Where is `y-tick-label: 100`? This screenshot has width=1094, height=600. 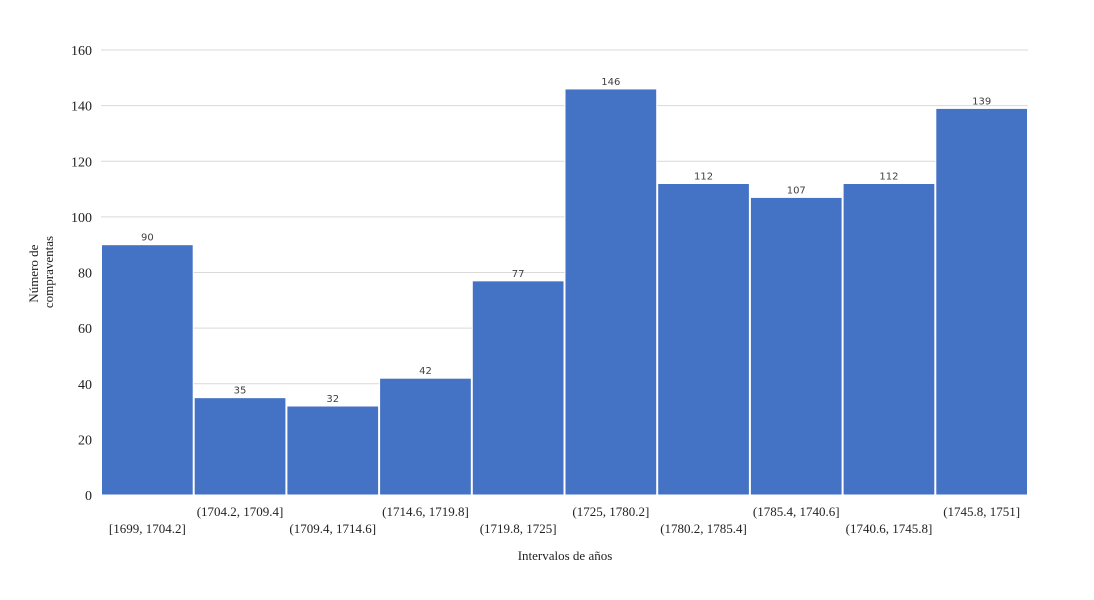
y-tick-label: 100 is located at coordinates (81, 218).